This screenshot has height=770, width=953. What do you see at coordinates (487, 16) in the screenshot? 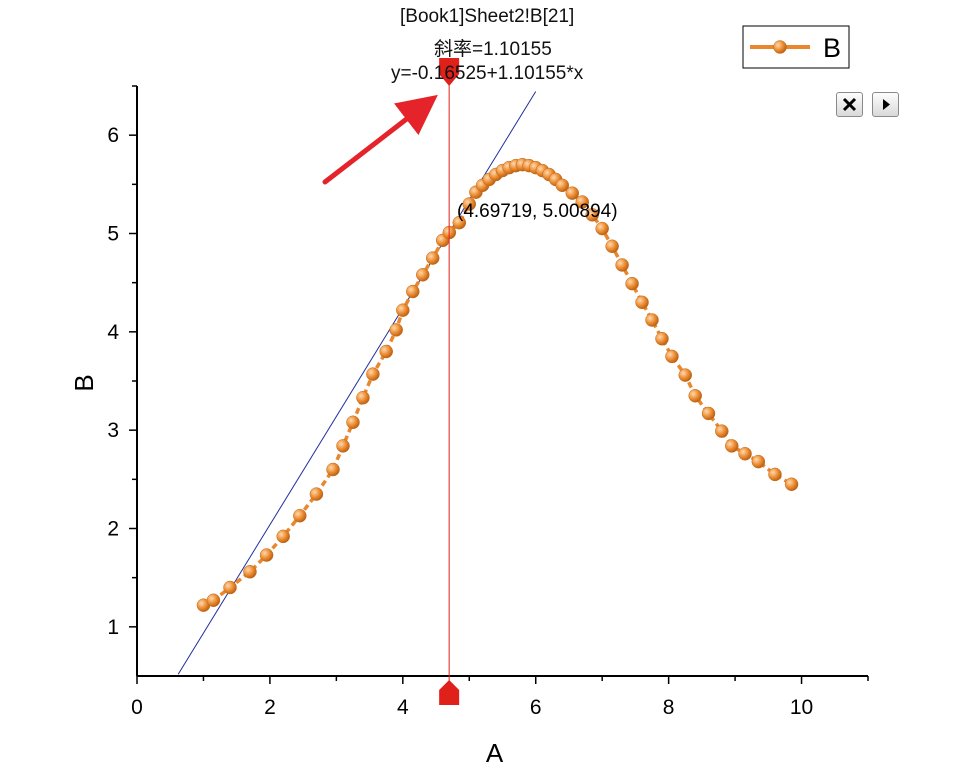
I see `annotation-line-1: [Book1]Sheet2!B[21]` at bounding box center [487, 16].